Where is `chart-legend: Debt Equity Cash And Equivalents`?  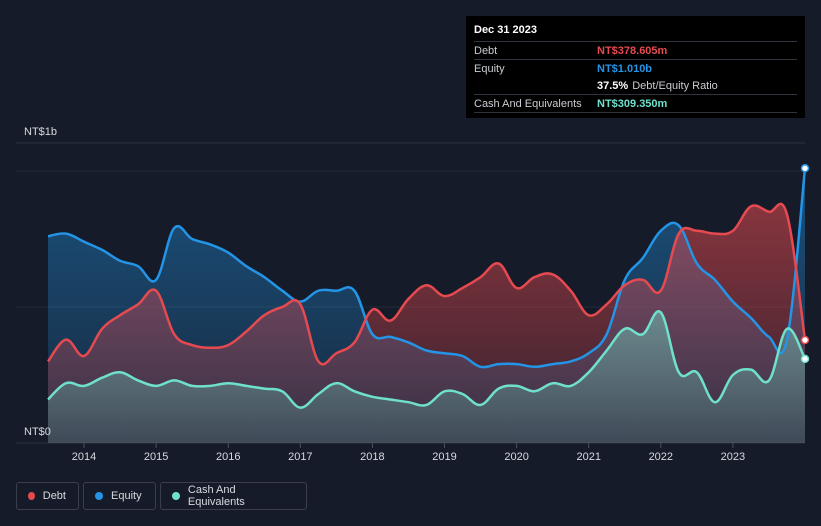 chart-legend: Debt Equity Cash And Equivalents is located at coordinates (161, 496).